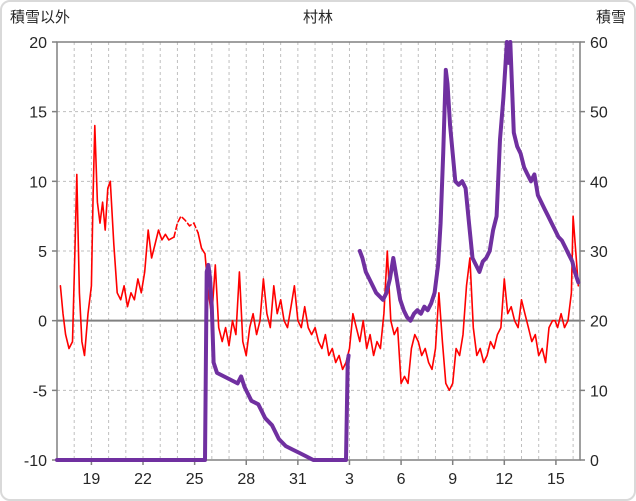 The height and width of the screenshot is (501, 636). What do you see at coordinates (195, 479) in the screenshot?
I see `x-tick-label: 25` at bounding box center [195, 479].